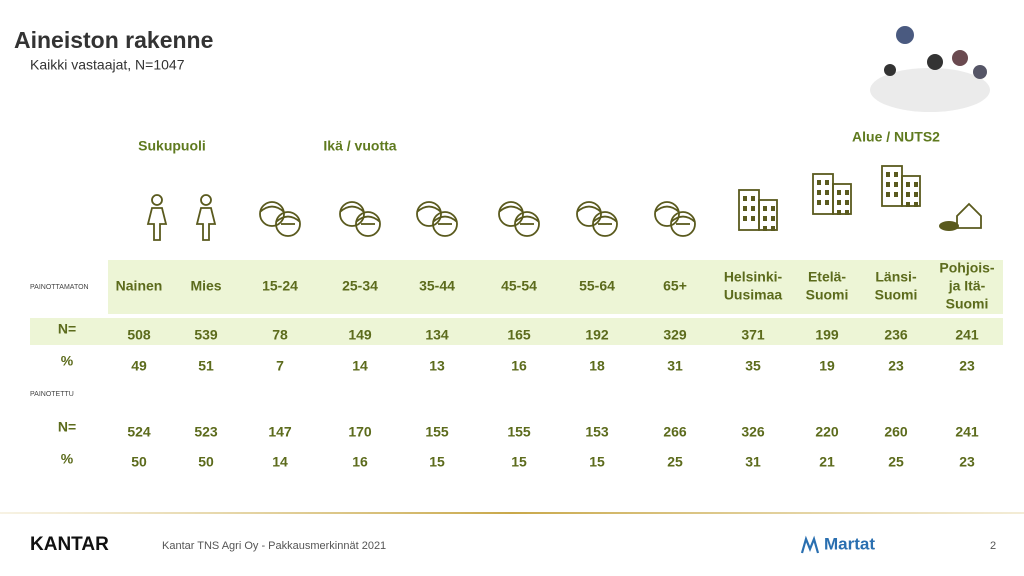 This screenshot has width=1024, height=576. Describe the element at coordinates (896, 137) in the screenshot. I see `group-label: Alue / NUTS2` at that location.